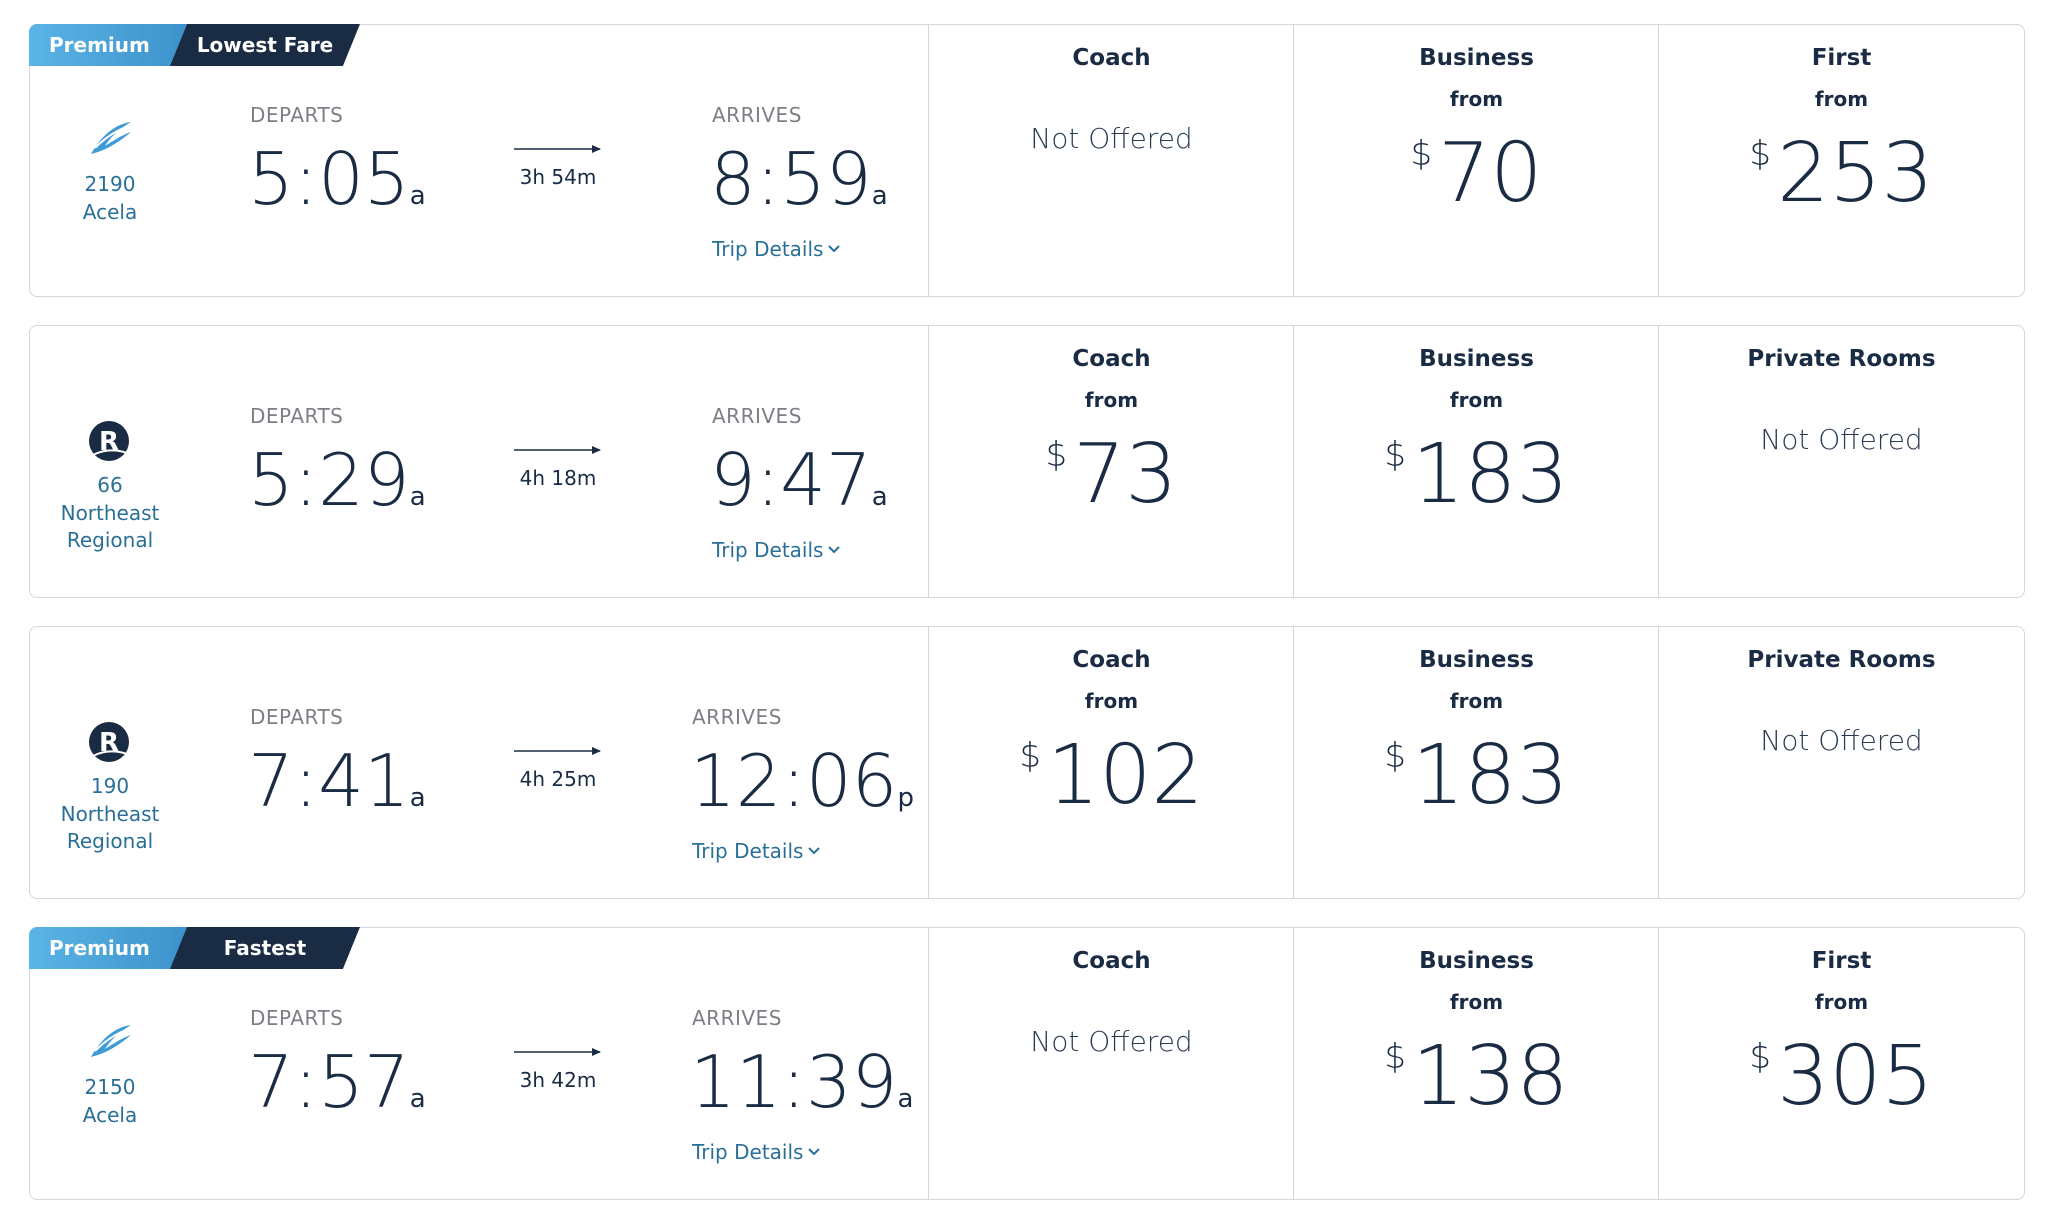  What do you see at coordinates (558, 1080) in the screenshot?
I see `duration: 3h 42m` at bounding box center [558, 1080].